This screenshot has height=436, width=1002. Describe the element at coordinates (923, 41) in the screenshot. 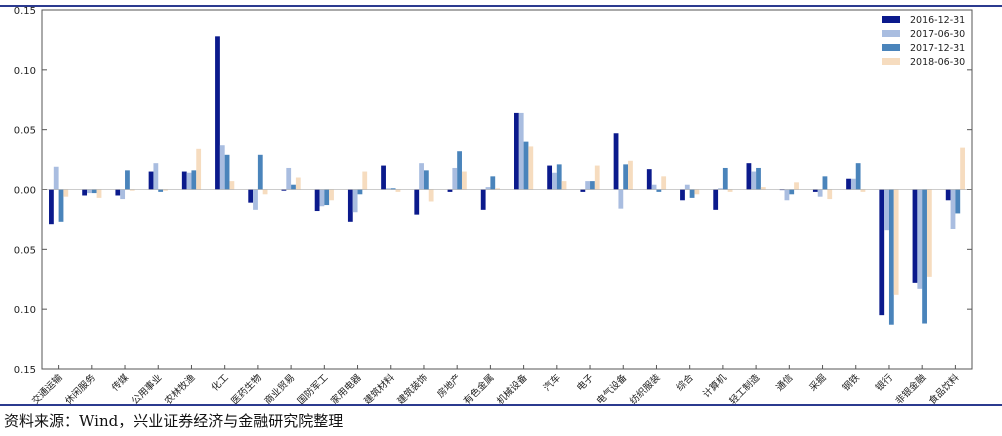

I see `legend: 2016-12-31 2017-06-30 2017-12-31 2018-06-30` at that location.